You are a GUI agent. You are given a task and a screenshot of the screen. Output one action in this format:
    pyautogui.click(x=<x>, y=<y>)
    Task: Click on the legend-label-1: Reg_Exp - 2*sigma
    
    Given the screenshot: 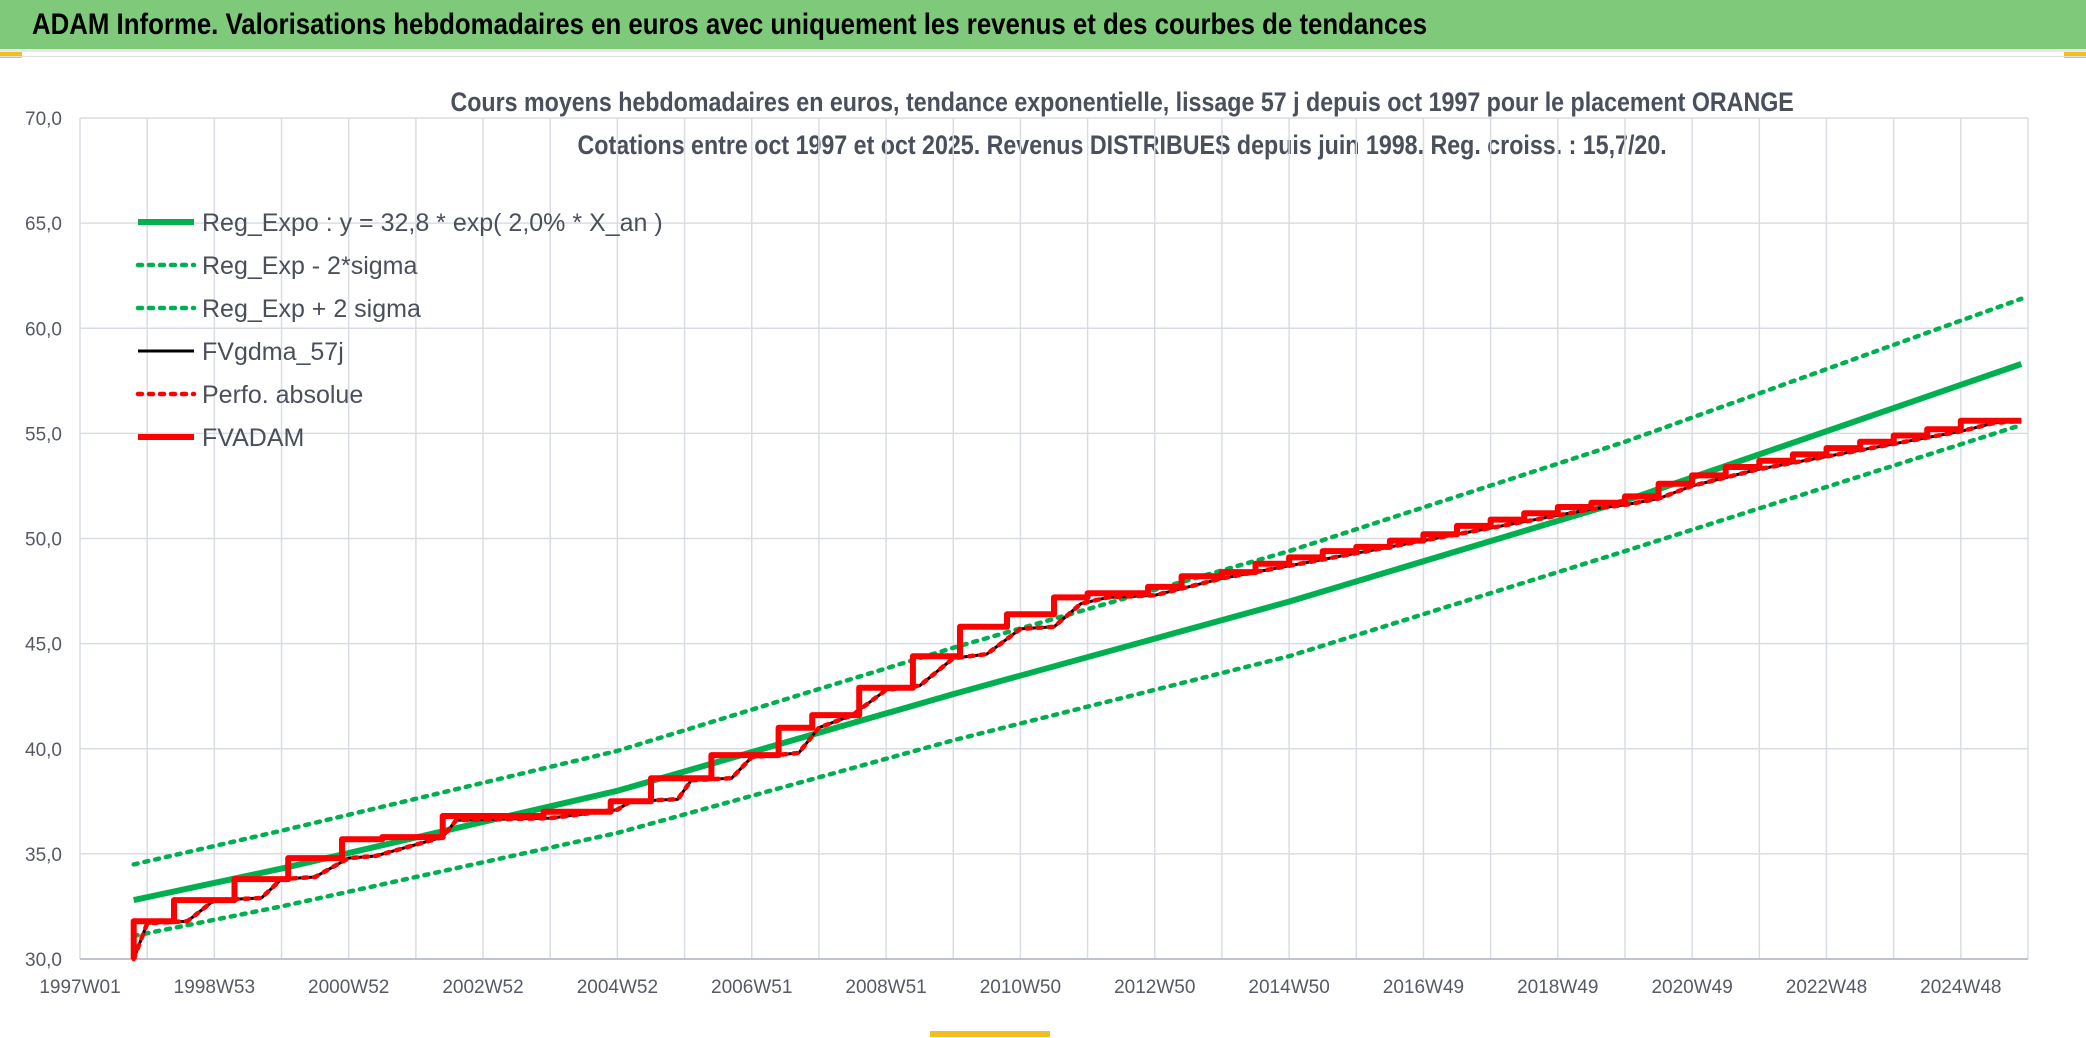 What is the action you would take?
    pyautogui.click(x=309, y=266)
    